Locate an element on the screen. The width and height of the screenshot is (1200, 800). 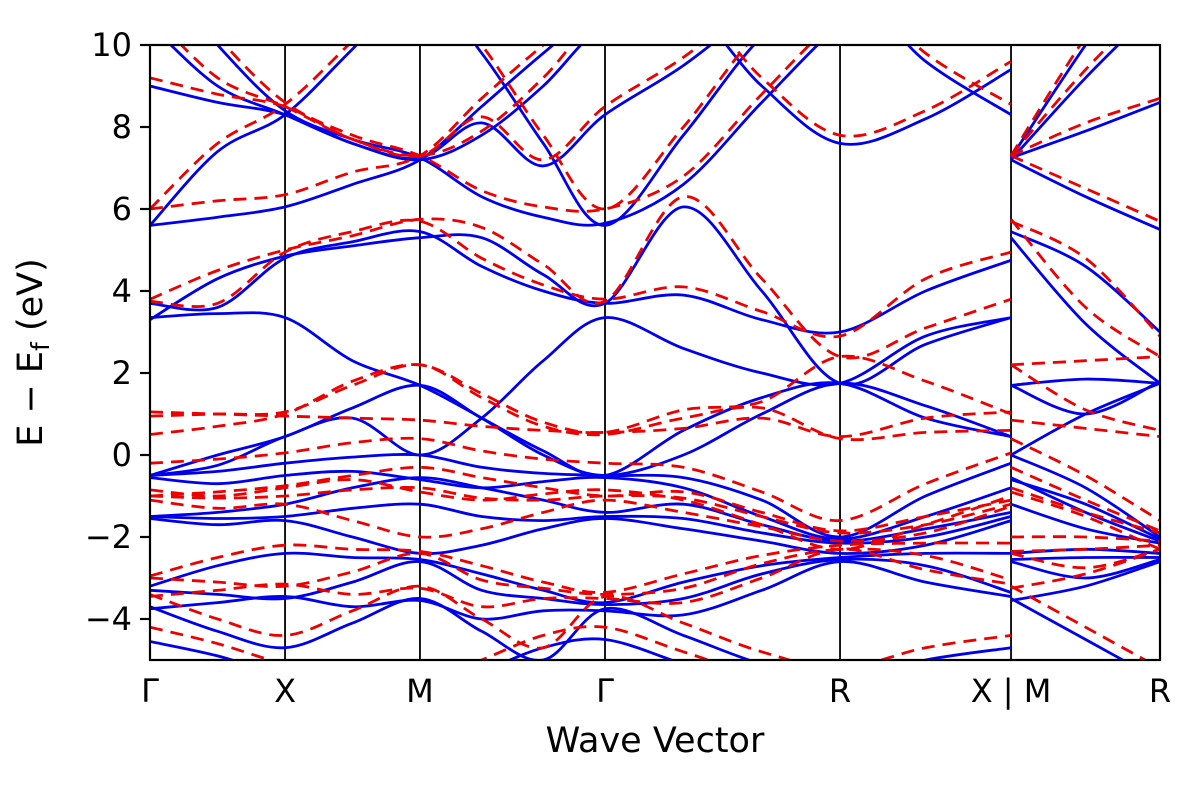
y-tick-label: −2 is located at coordinates (108, 537).